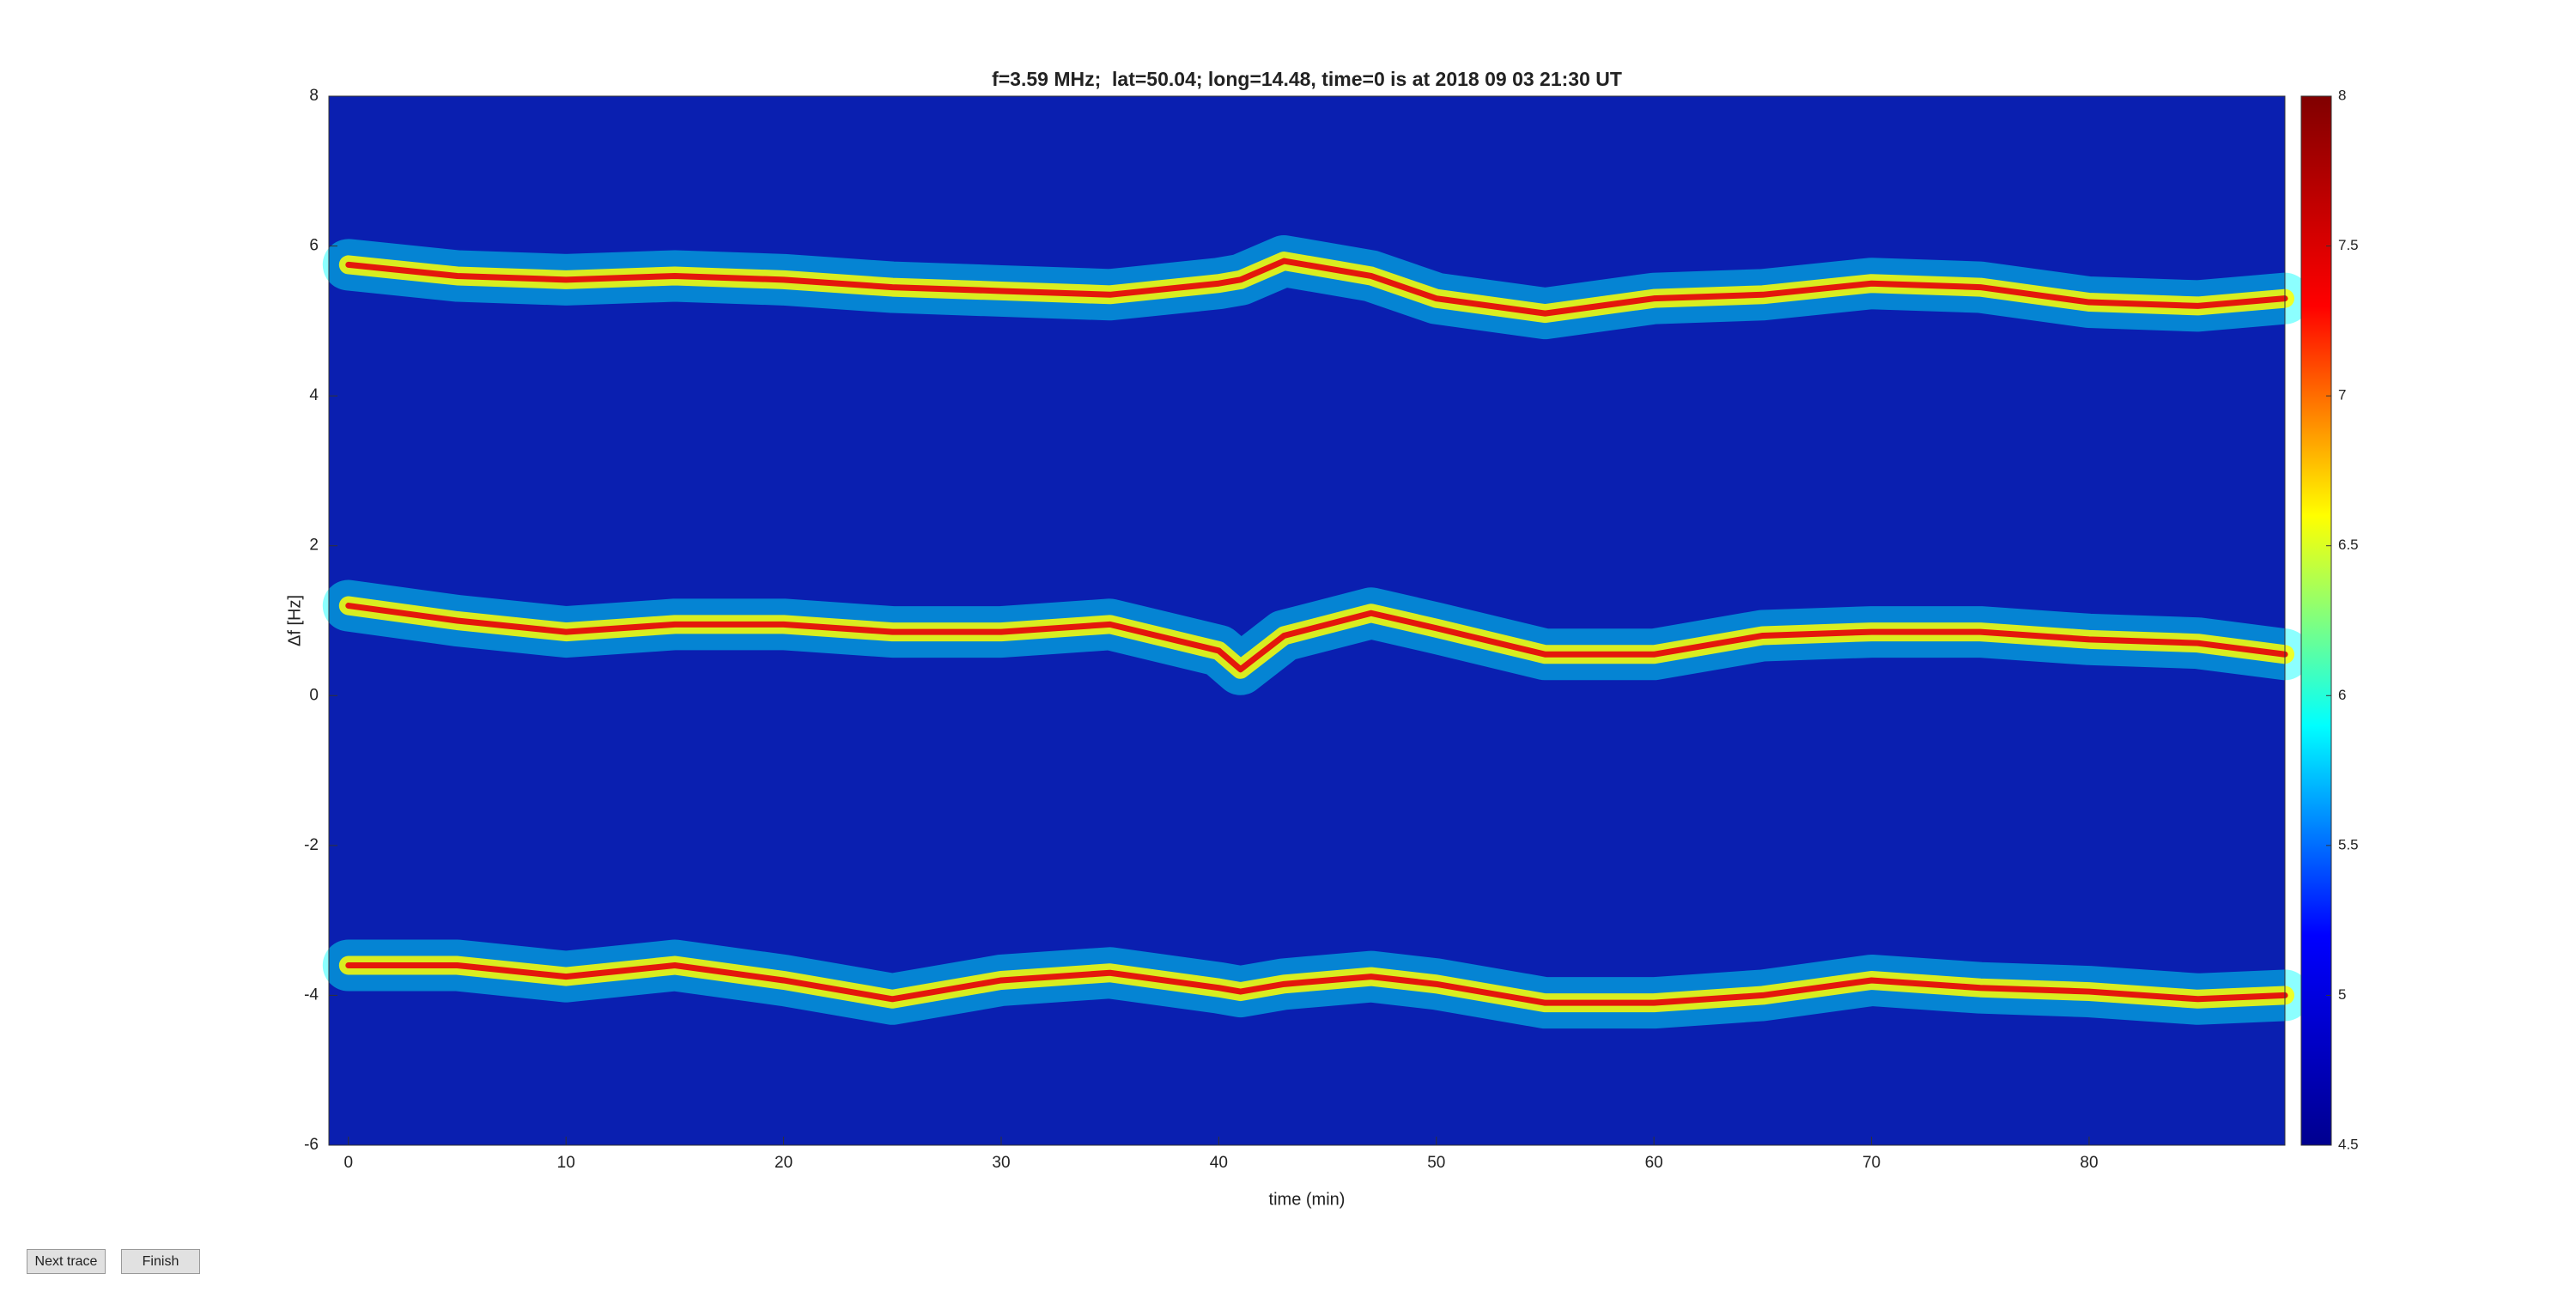 The height and width of the screenshot is (1292, 2576). I want to click on x-tick-label: 80, so click(2089, 1163).